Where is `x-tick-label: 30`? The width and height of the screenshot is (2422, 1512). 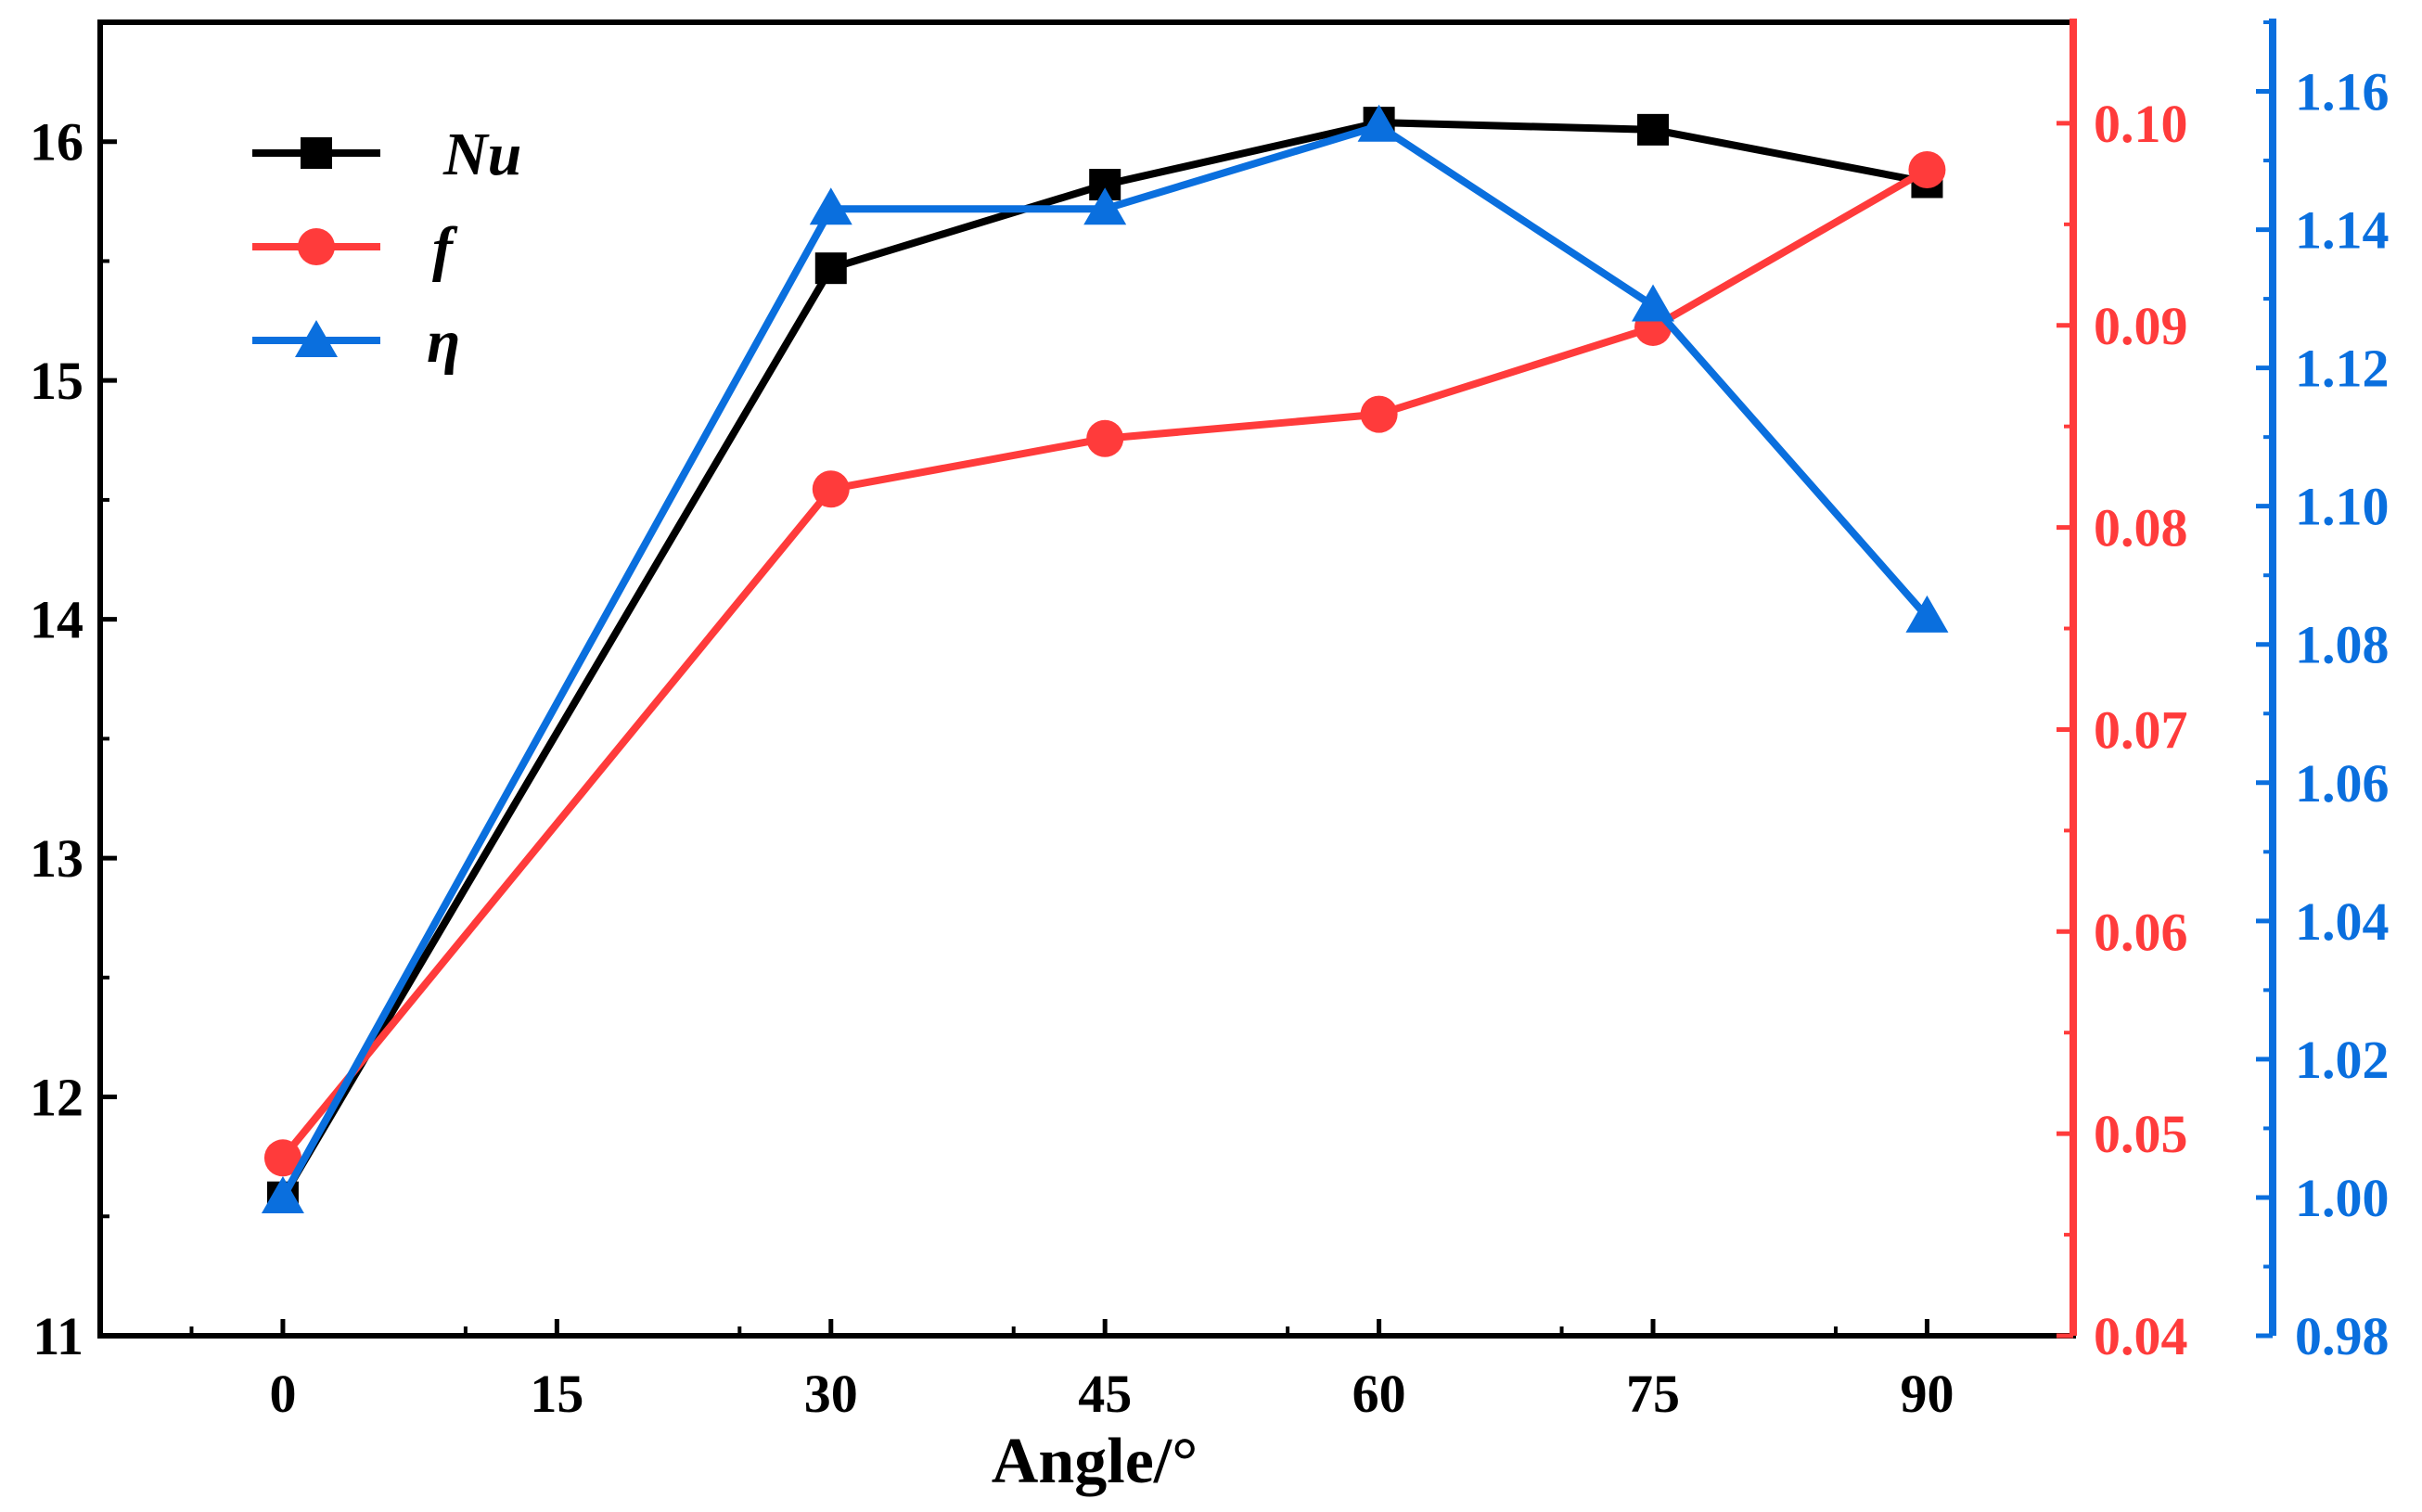 x-tick-label: 30 is located at coordinates (831, 1394).